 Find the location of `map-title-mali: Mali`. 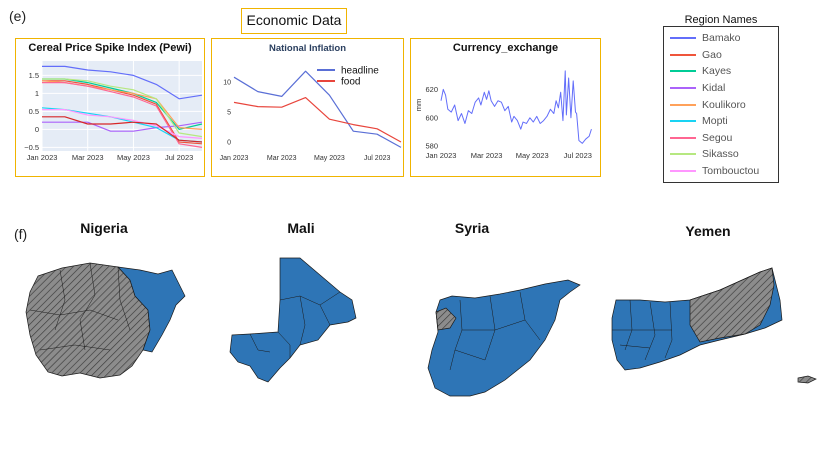

map-title-mali: Mali is located at coordinates (301, 228).